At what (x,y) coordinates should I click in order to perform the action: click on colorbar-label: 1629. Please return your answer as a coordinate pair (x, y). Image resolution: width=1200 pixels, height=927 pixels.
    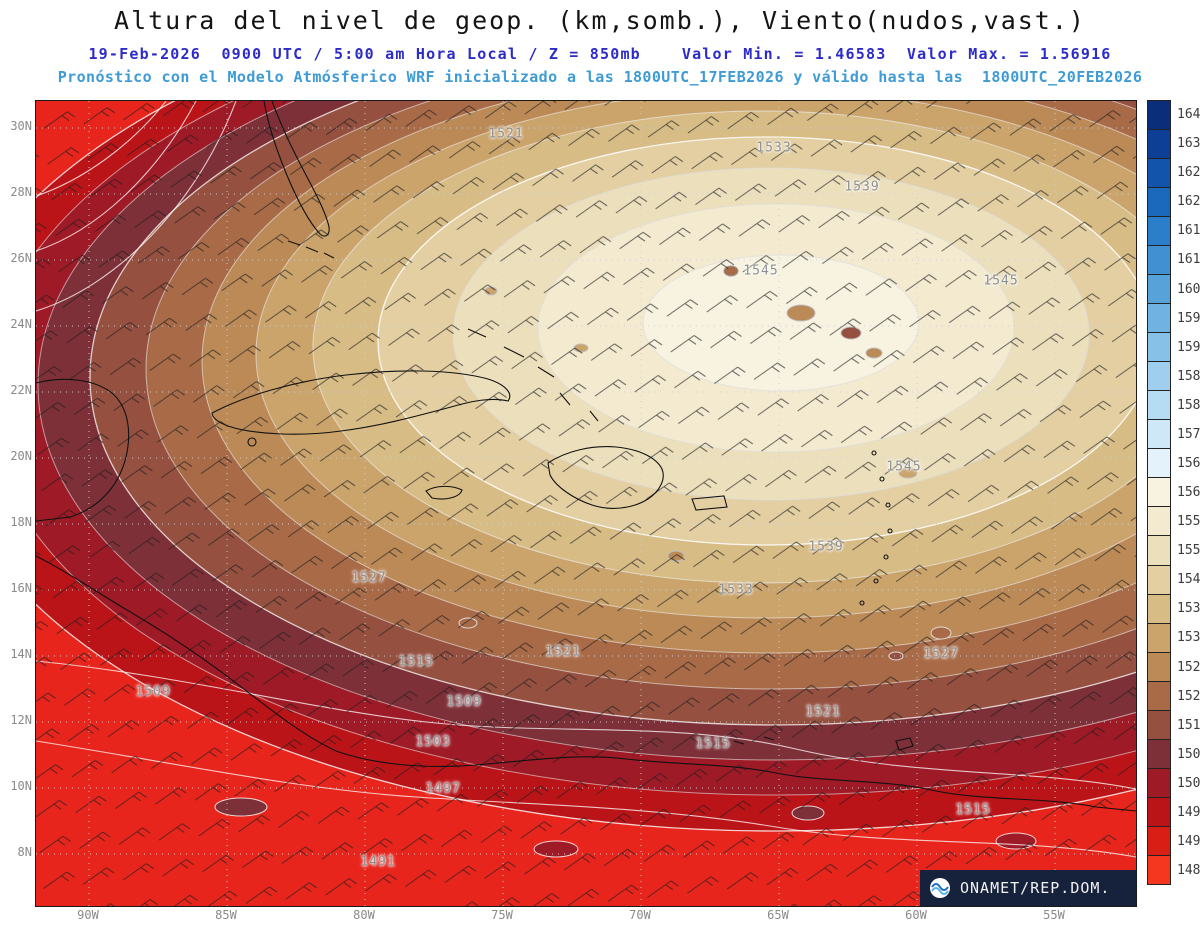
    Looking at the image, I should click on (1188, 173).